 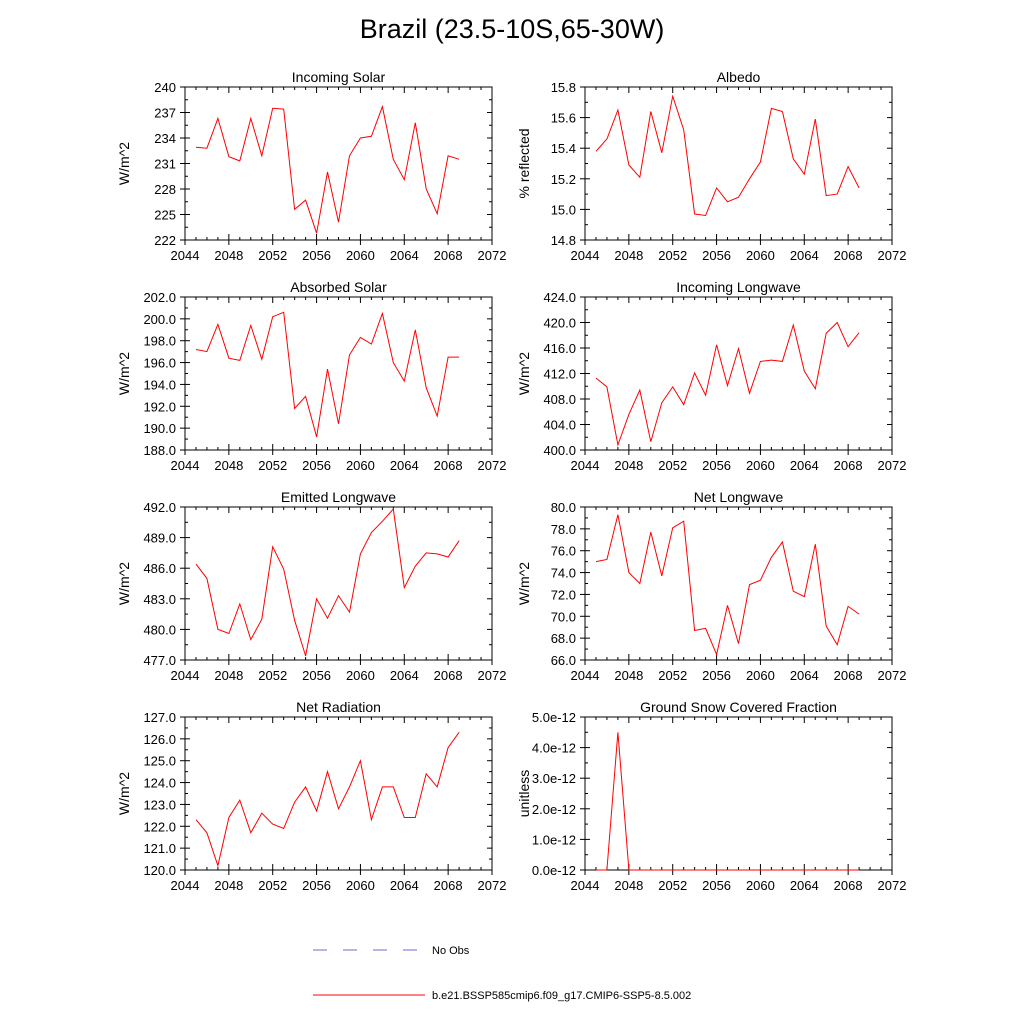 I want to click on y-tick-label: 15.6, so click(x=563, y=118).